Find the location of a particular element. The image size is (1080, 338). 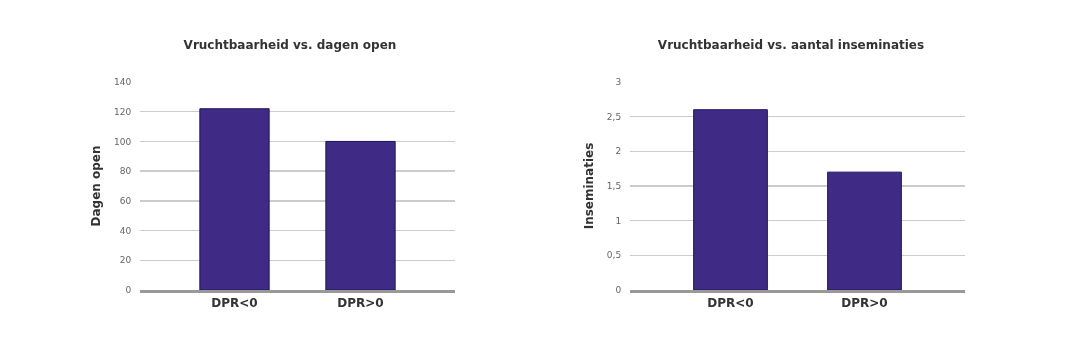

y-tick-label: 1,5 is located at coordinates (614, 186).